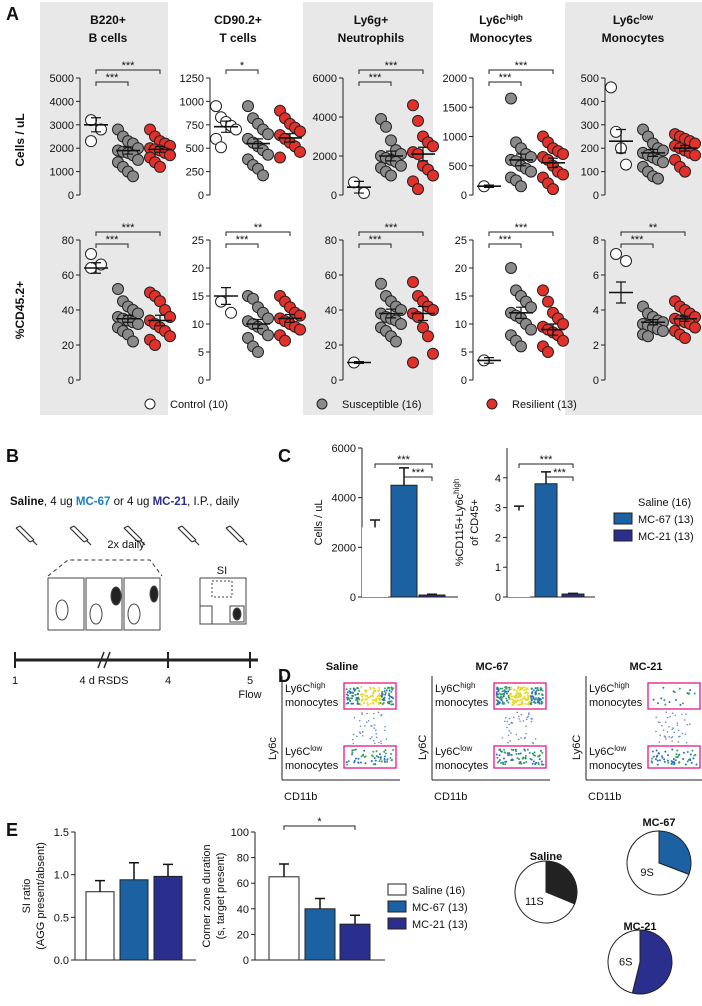 Image resolution: width=702 pixels, height=1006 pixels. What do you see at coordinates (355, 942) in the screenshot?
I see `bar` at bounding box center [355, 942].